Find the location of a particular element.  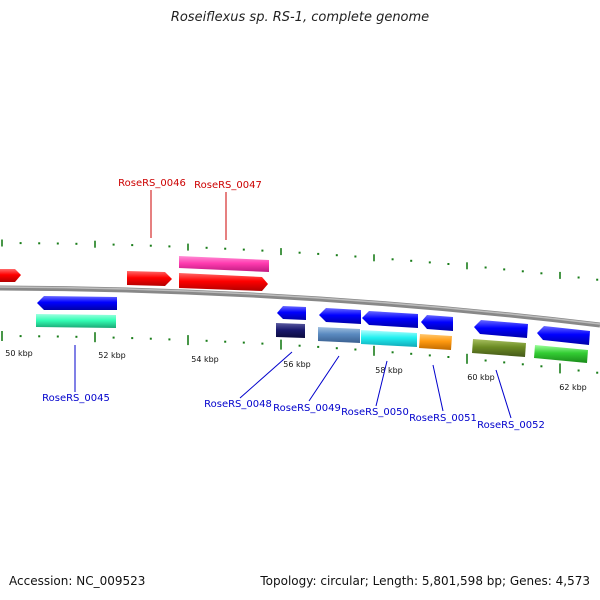

tick-label-58kbp: 58 kbp is located at coordinates (389, 370).